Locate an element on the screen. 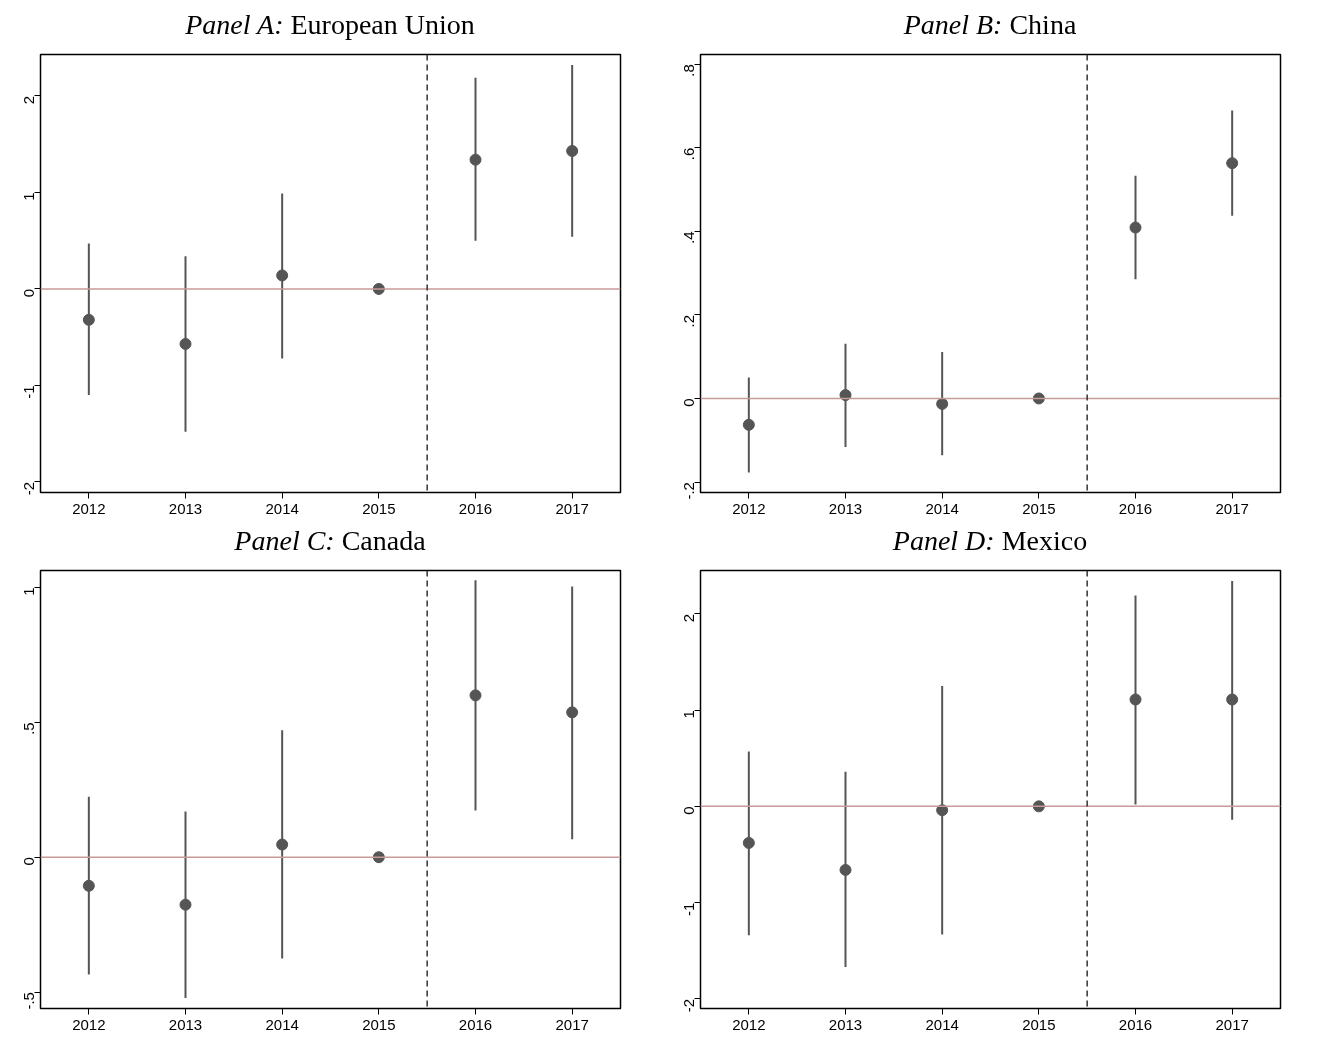 Image resolution: width=1331 pixels, height=1045 pixels. y-tick-label: -.2 is located at coordinates (689, 491).